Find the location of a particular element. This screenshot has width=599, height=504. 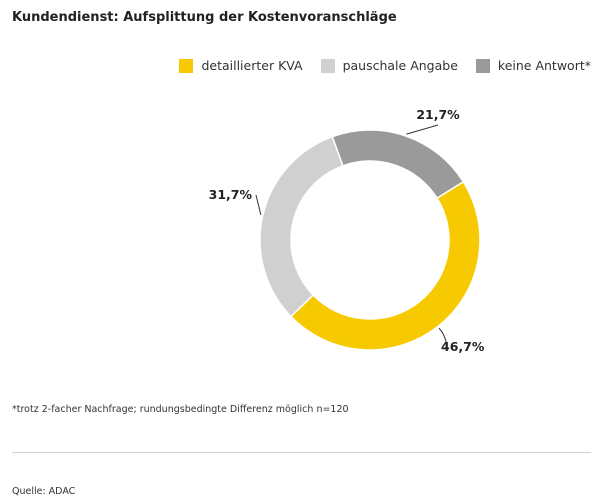

legend-label-flat-rate: pauschale Angabe is located at coordinates (400, 65).